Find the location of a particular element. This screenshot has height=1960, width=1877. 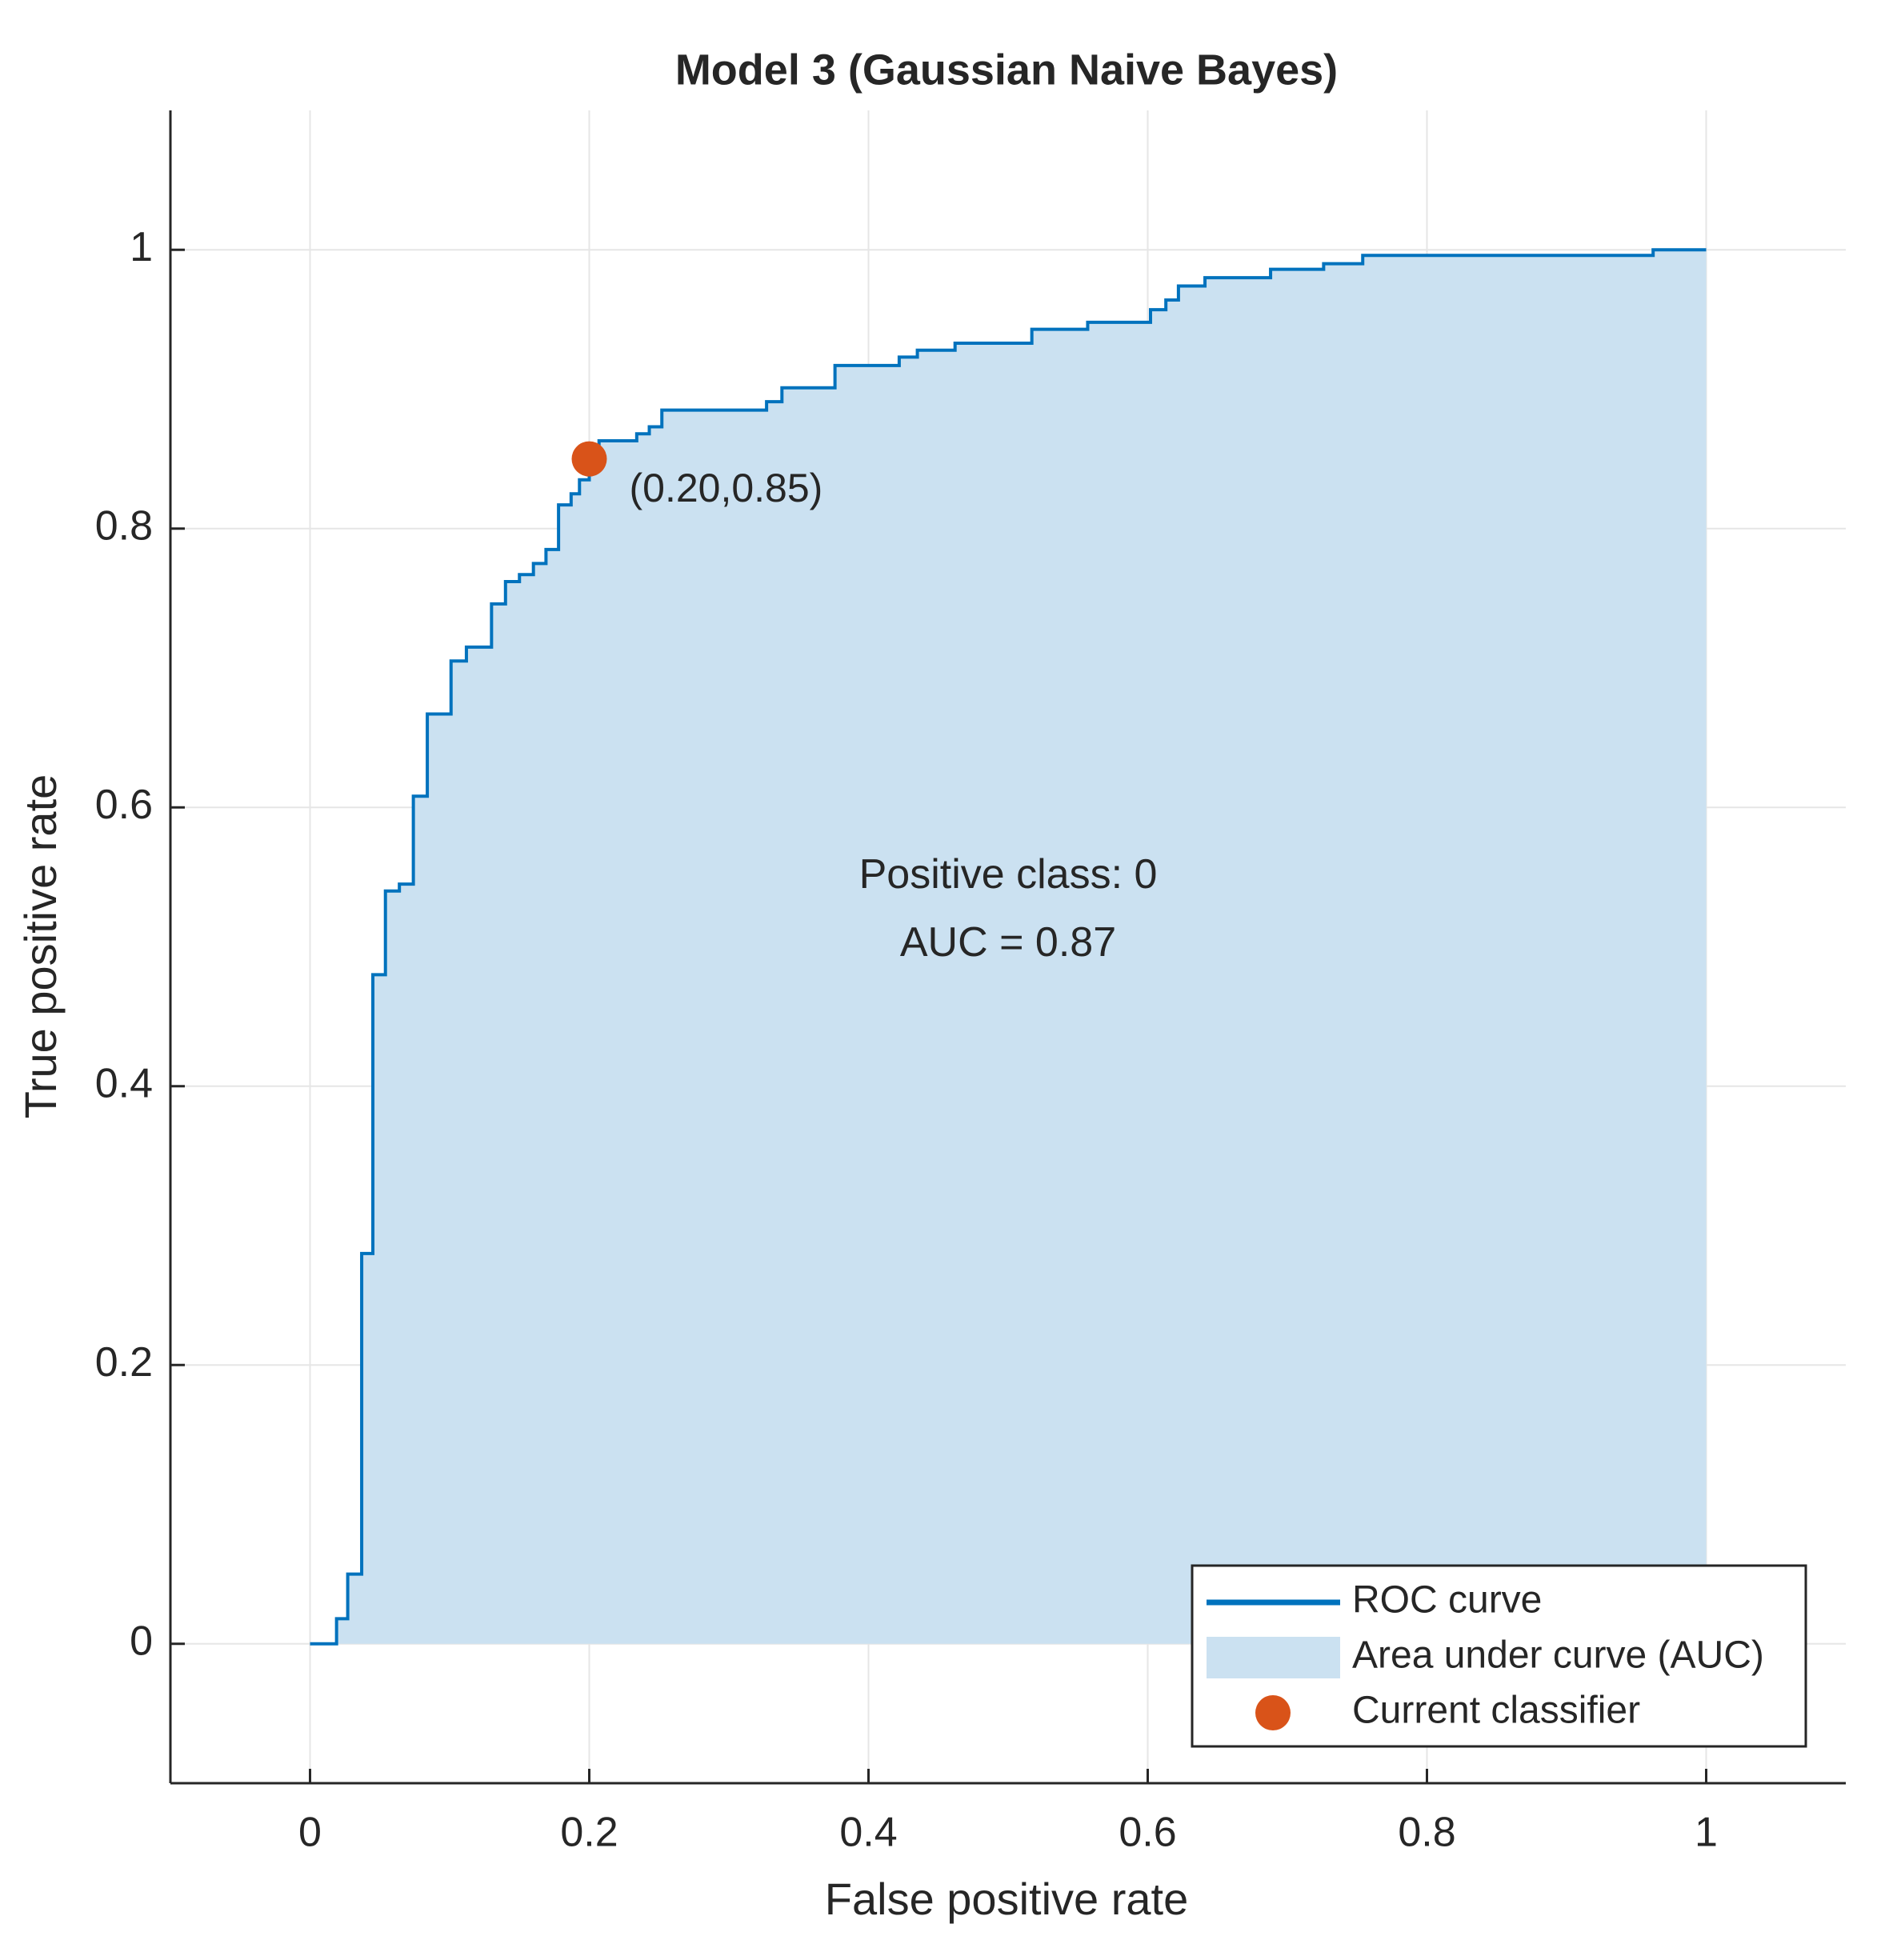

x-tick-label: 0.4 is located at coordinates (868, 1833).